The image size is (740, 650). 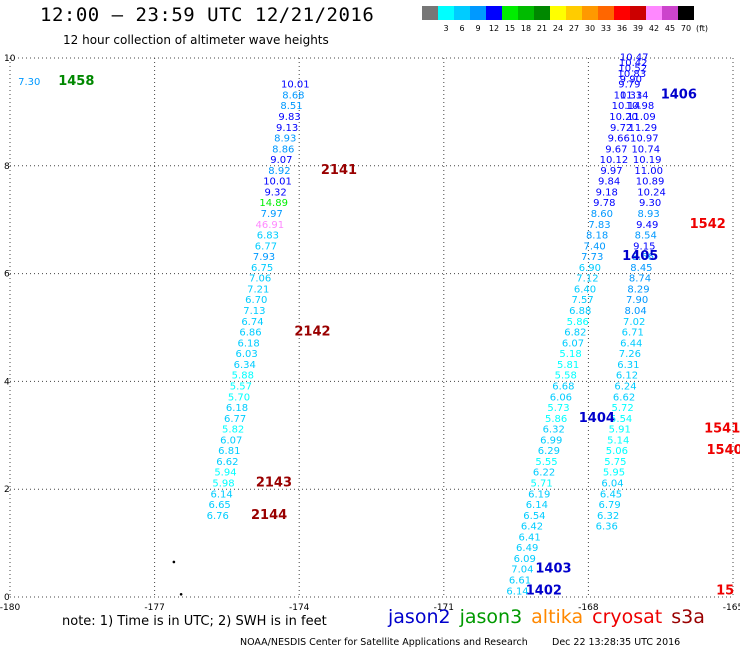 What do you see at coordinates (641, 268) in the screenshot?
I see `data-point-label: 8.45` at bounding box center [641, 268].